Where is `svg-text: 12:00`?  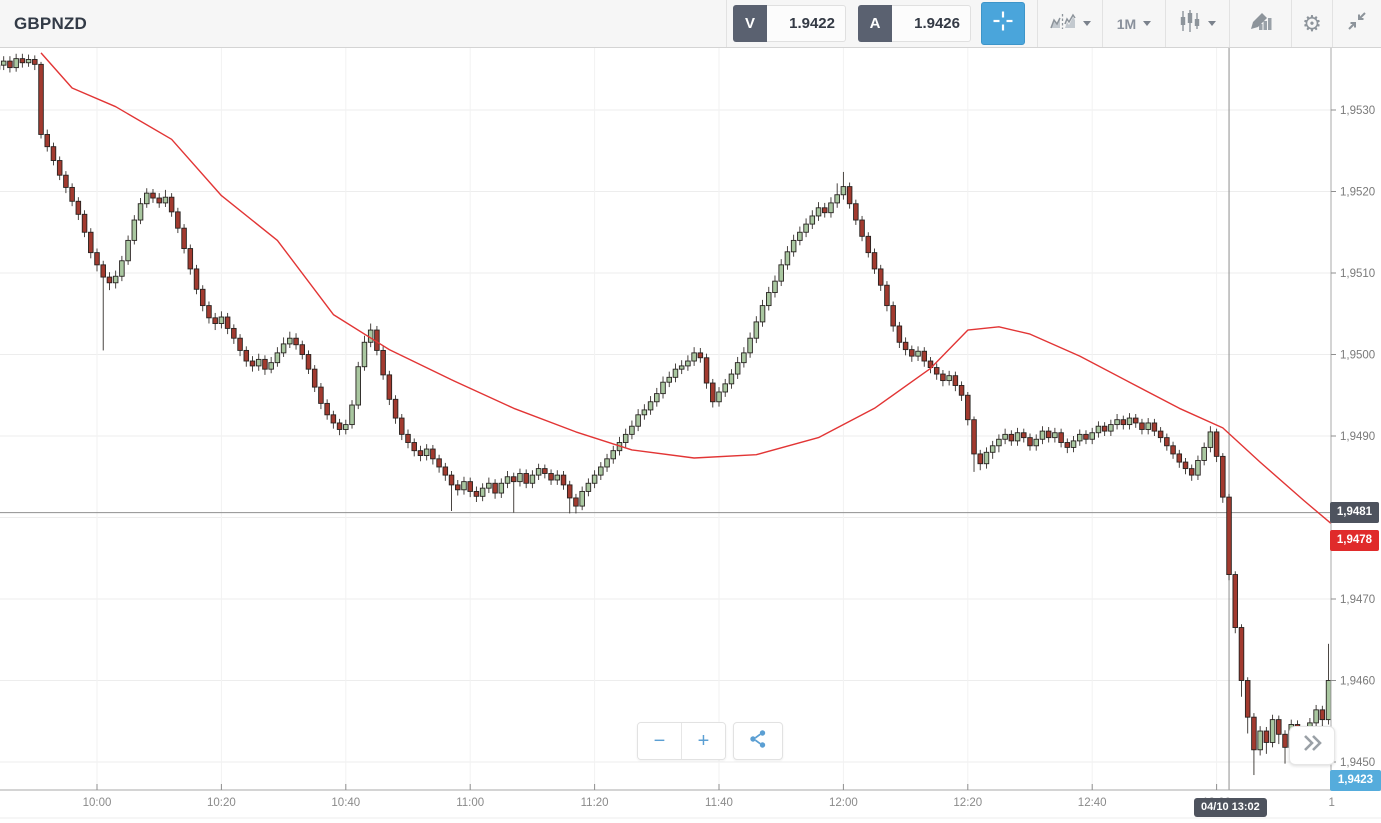 svg-text: 12:00 is located at coordinates (843, 803).